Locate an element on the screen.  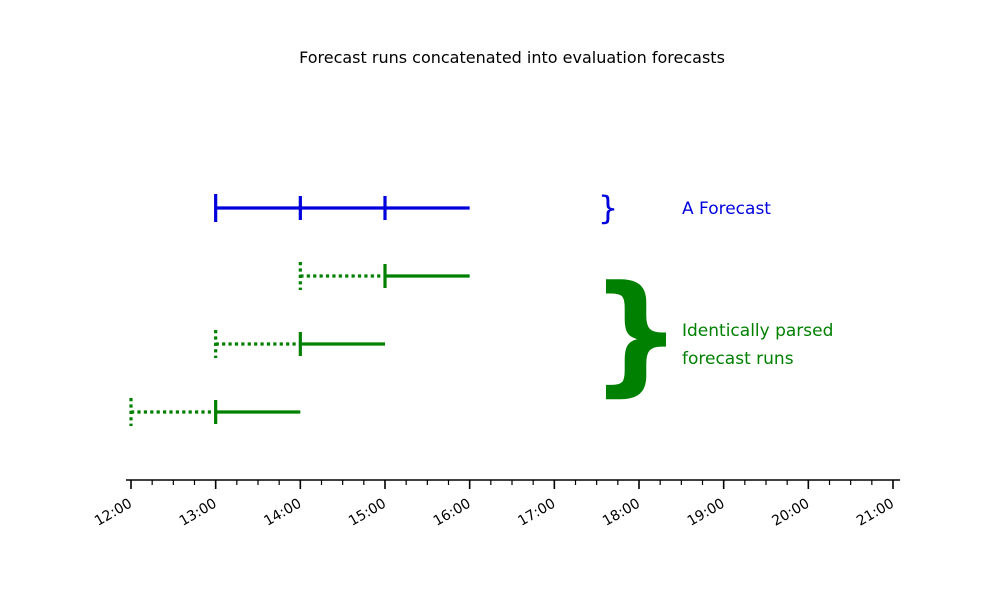
x-tick-label: 13:00 is located at coordinates (198, 513).